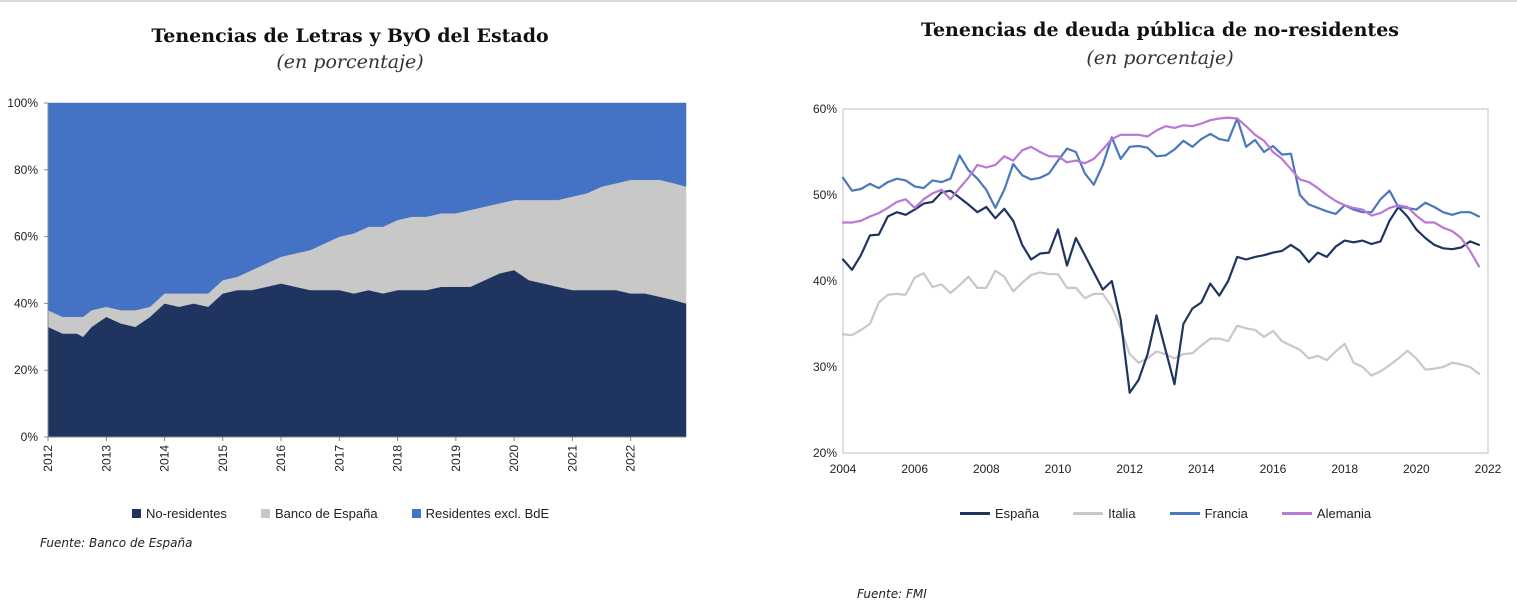 The height and width of the screenshot is (607, 1517). Describe the element at coordinates (1122, 513) in the screenshot. I see `legend-label: Italia` at that location.